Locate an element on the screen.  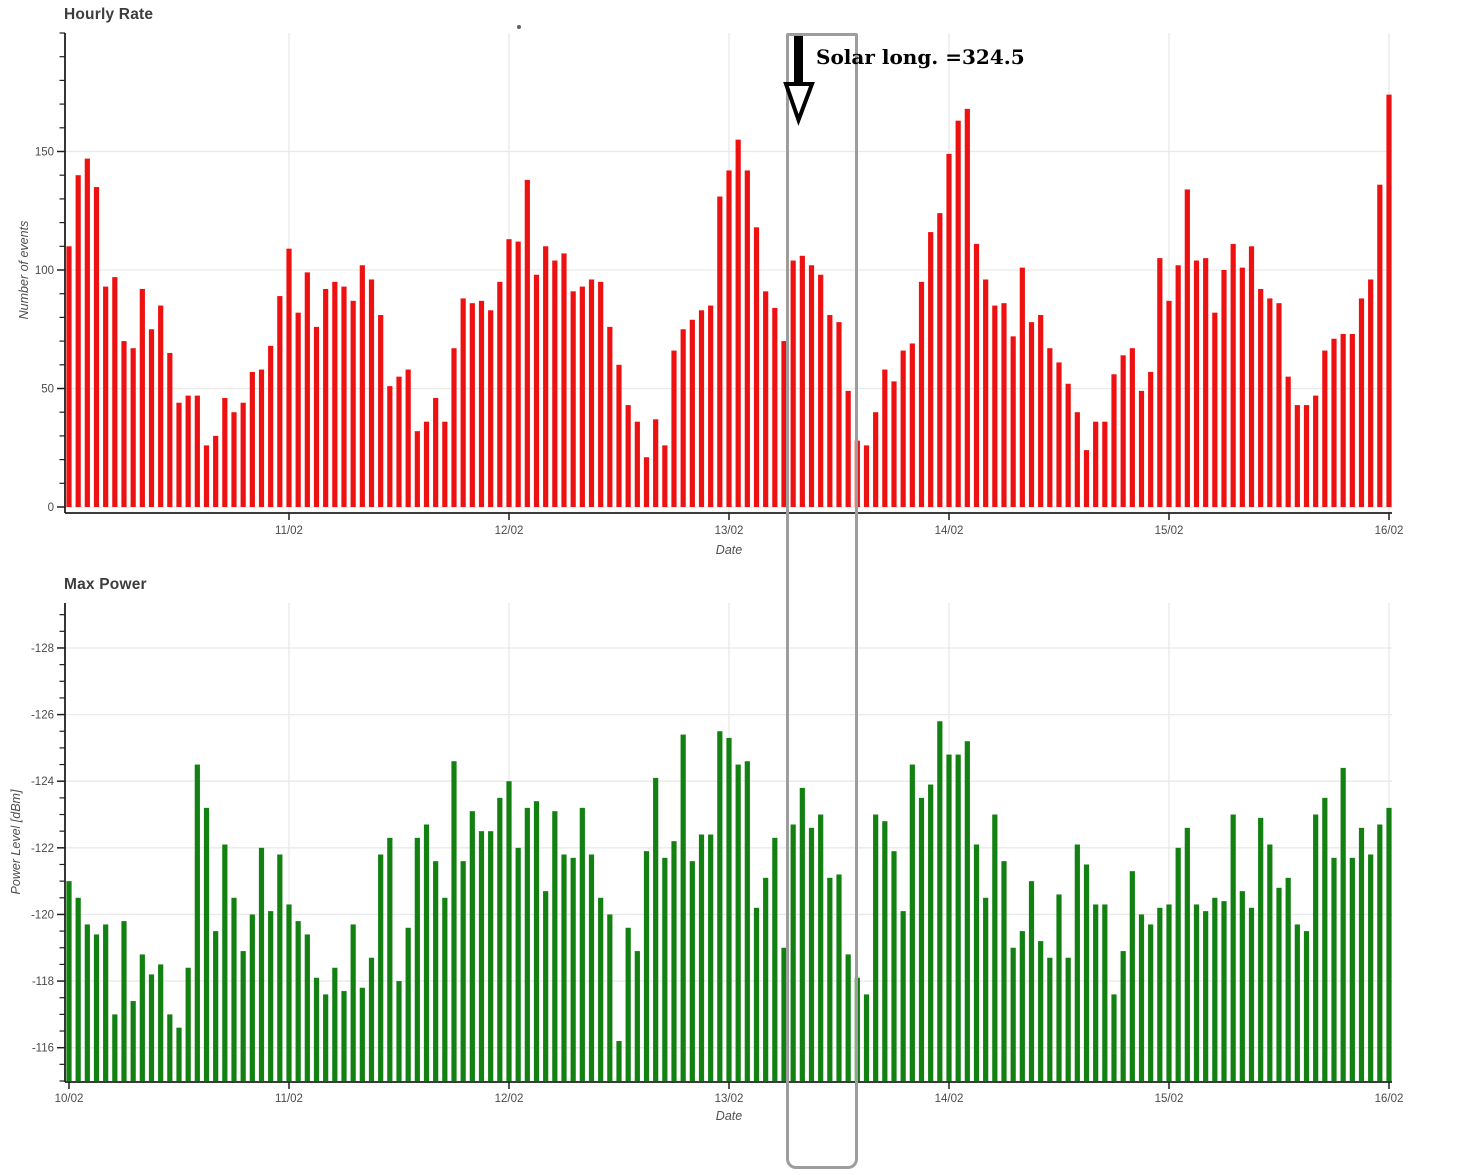
svg-text: -124 is located at coordinates (43, 782).